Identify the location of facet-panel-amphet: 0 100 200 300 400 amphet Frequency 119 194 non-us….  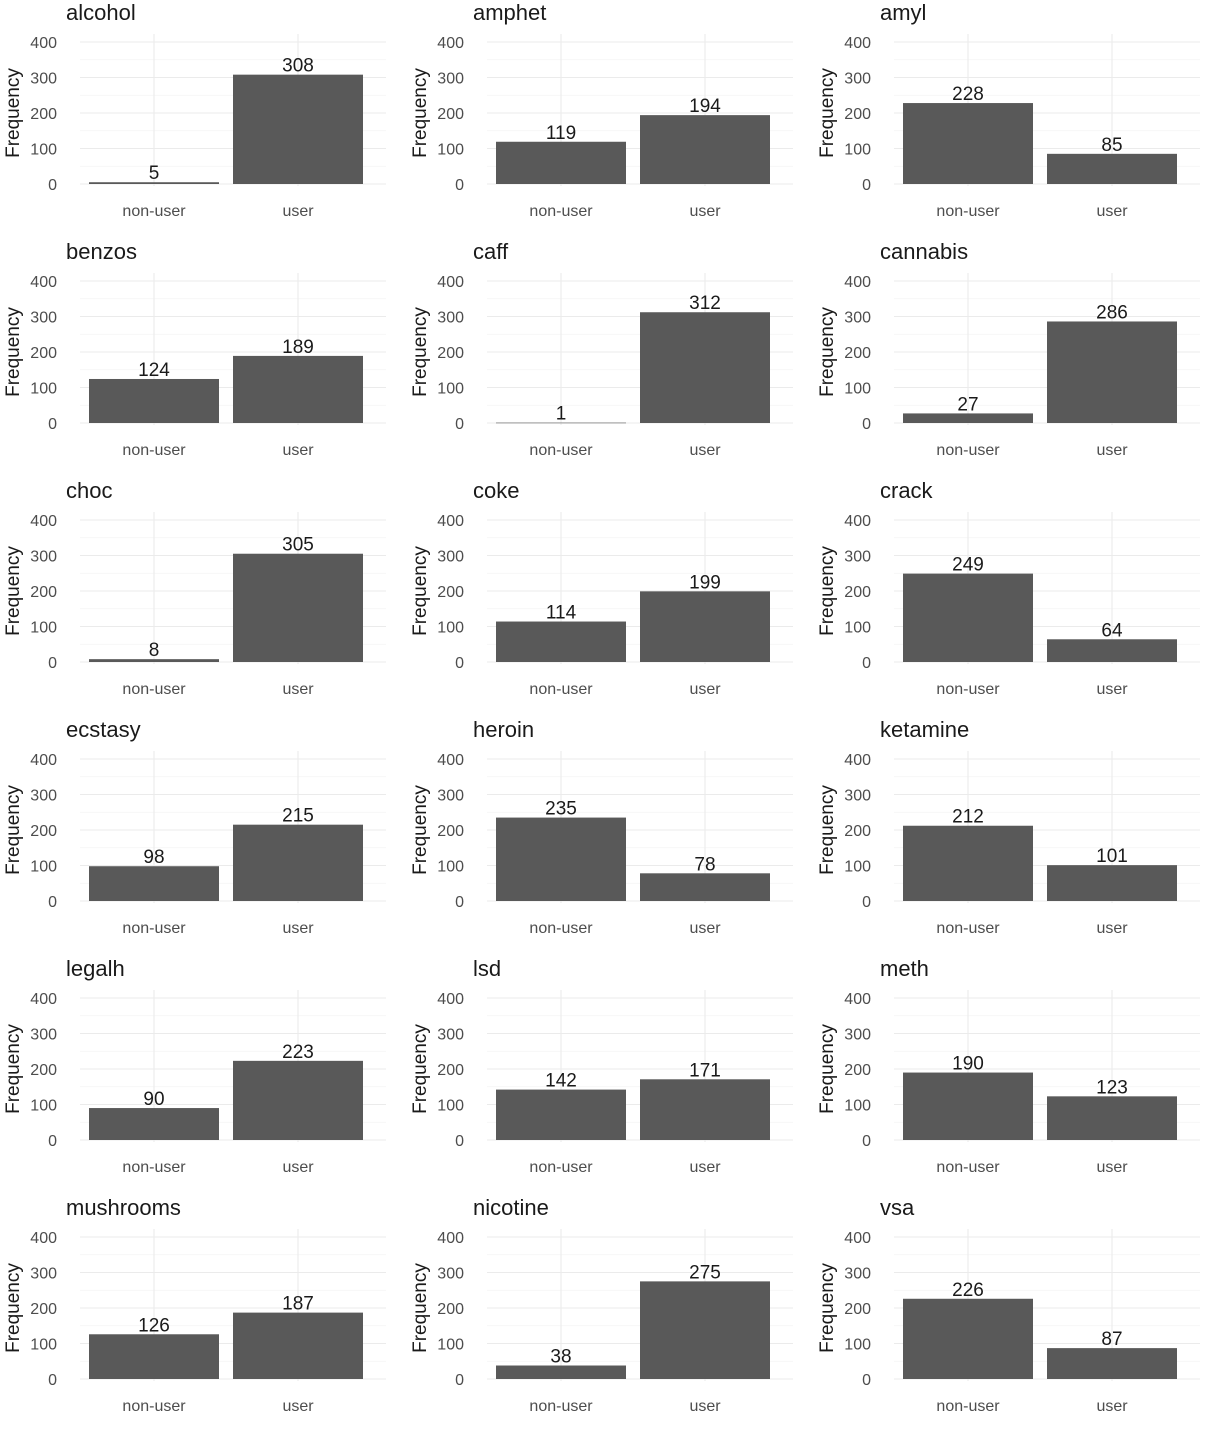
(607, 119).